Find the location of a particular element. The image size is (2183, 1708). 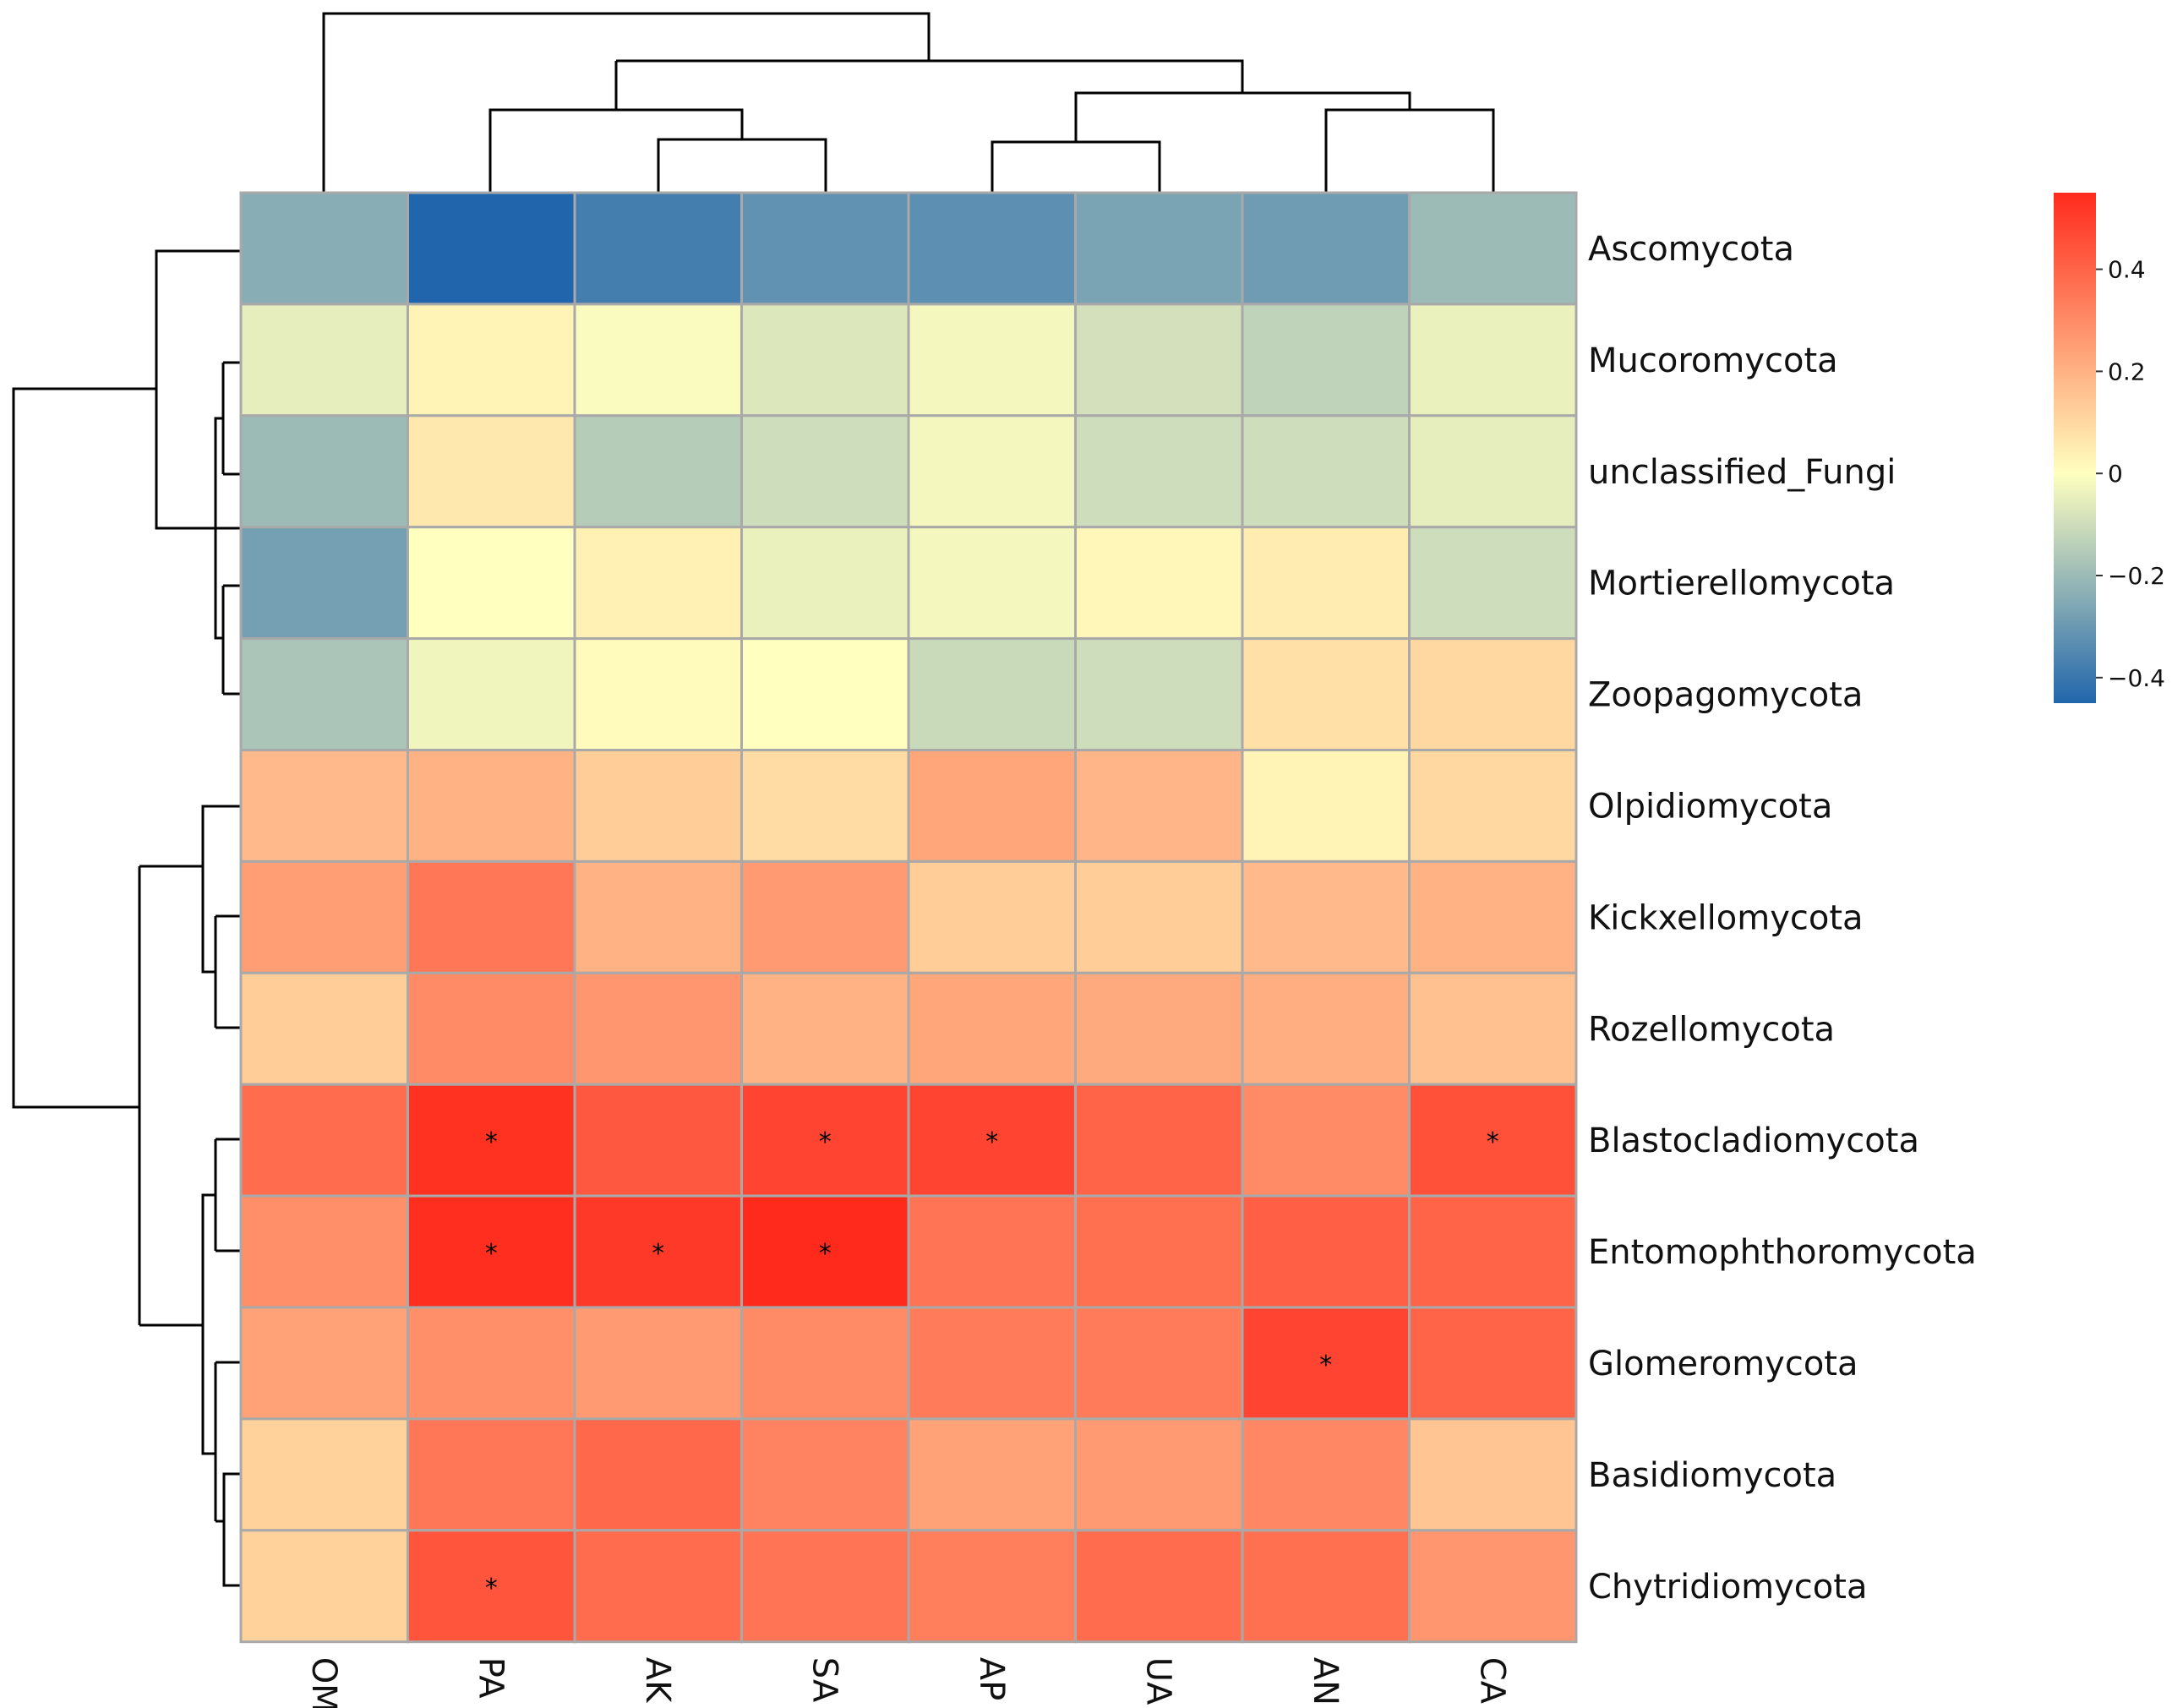

legend-tick-label: 0.2 is located at coordinates (2127, 371).